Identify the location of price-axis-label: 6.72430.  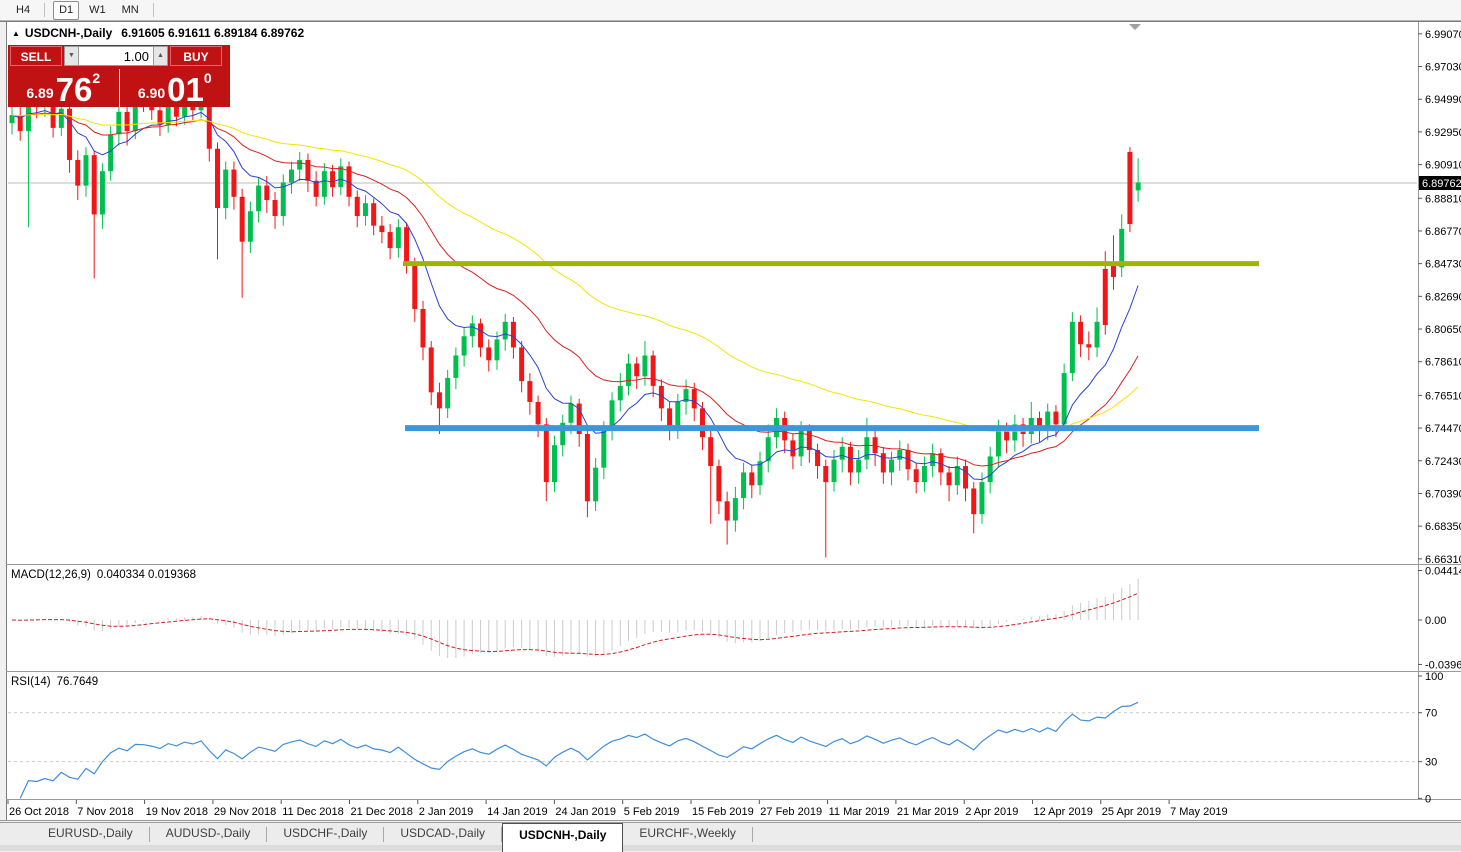
(1443, 462).